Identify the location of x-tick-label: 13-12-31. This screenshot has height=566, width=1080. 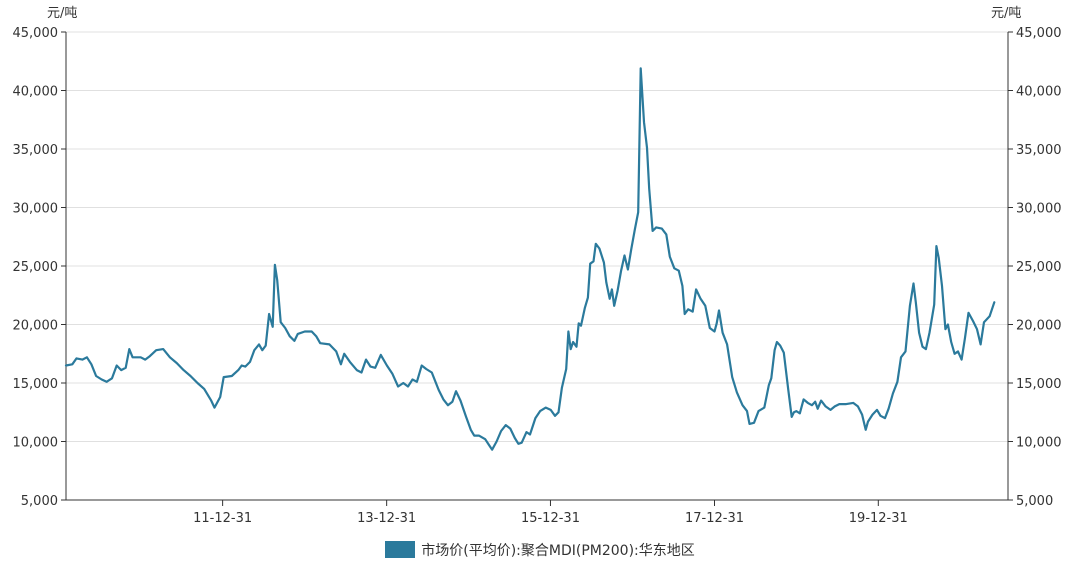
(386, 518).